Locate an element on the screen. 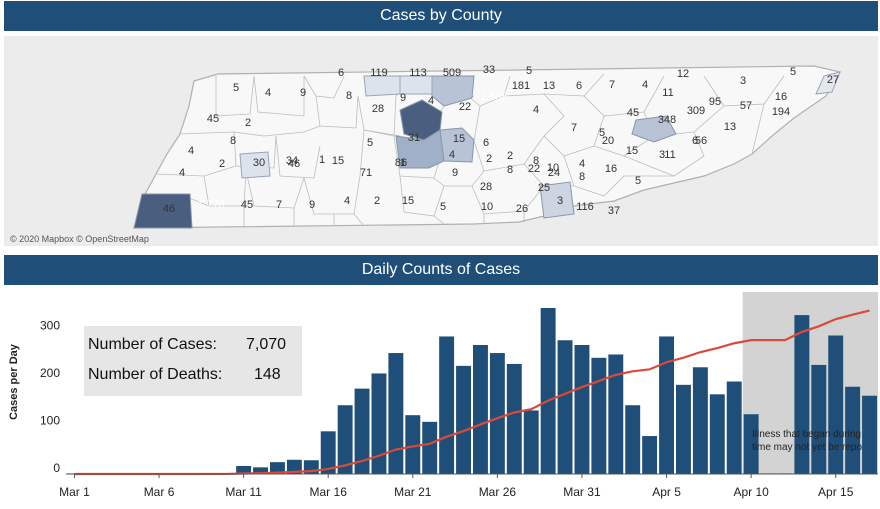 The height and width of the screenshot is (509, 880). x-tick-label: Apr 10 is located at coordinates (751, 492).